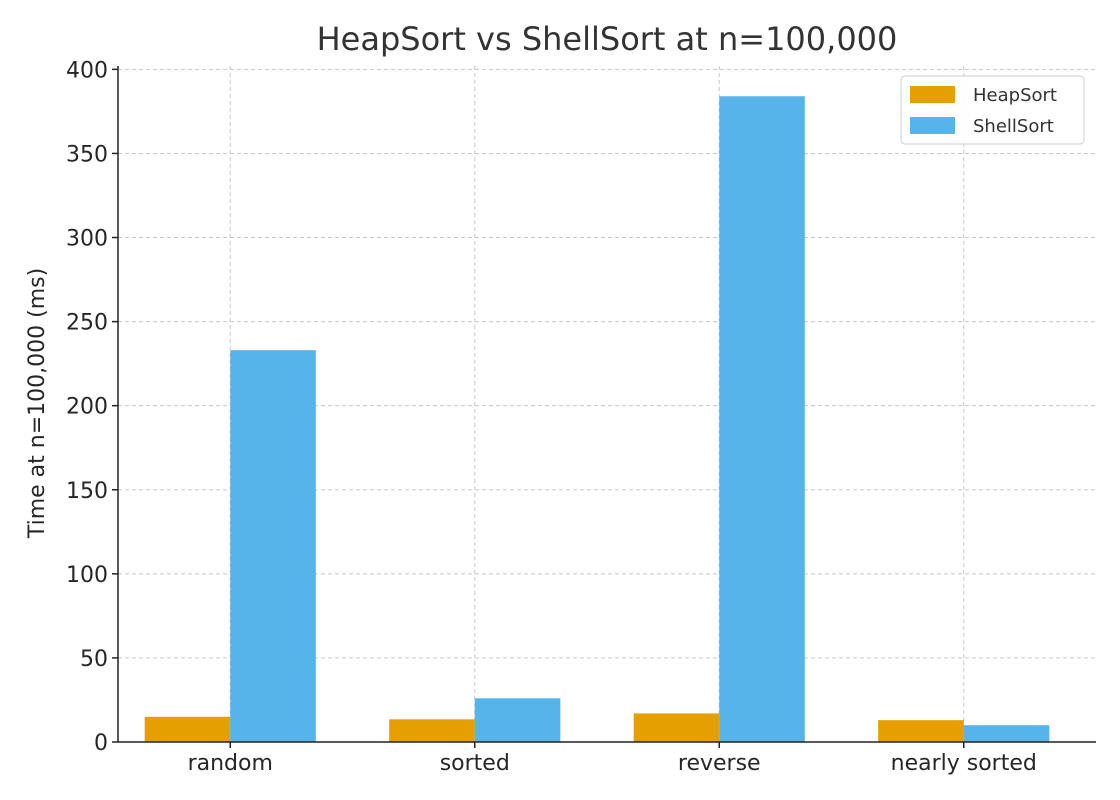 The image size is (1120, 800). What do you see at coordinates (273, 546) in the screenshot?
I see `bar-shellsort-random` at bounding box center [273, 546].